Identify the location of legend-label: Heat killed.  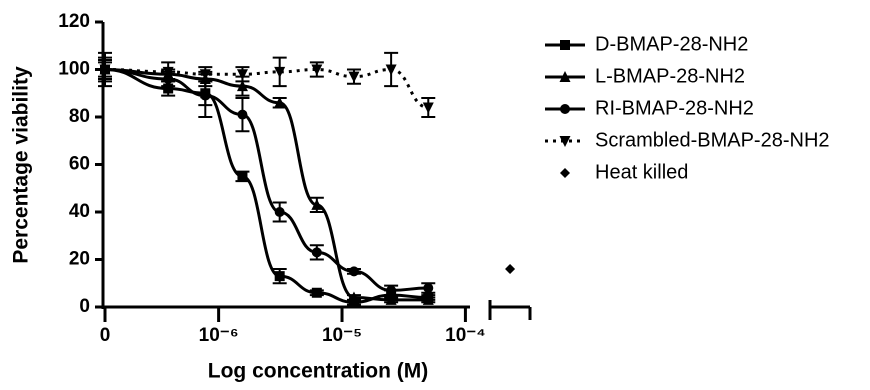
(641, 172).